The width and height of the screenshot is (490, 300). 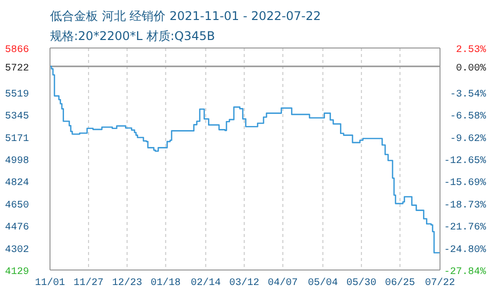 I want to click on y2-tick-label: 2.53%, so click(x=471, y=50).